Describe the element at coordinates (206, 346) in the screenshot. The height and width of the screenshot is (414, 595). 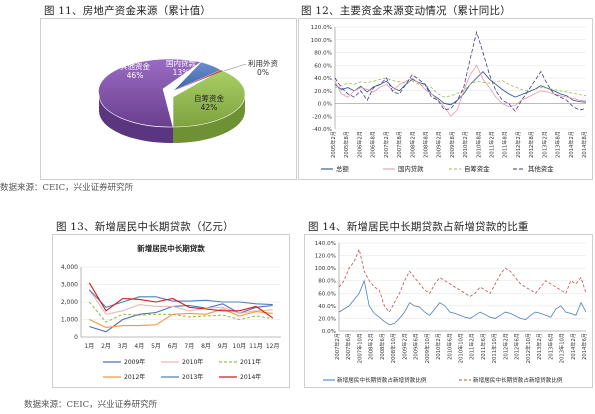
I see `x-tick-label: 8月` at that location.